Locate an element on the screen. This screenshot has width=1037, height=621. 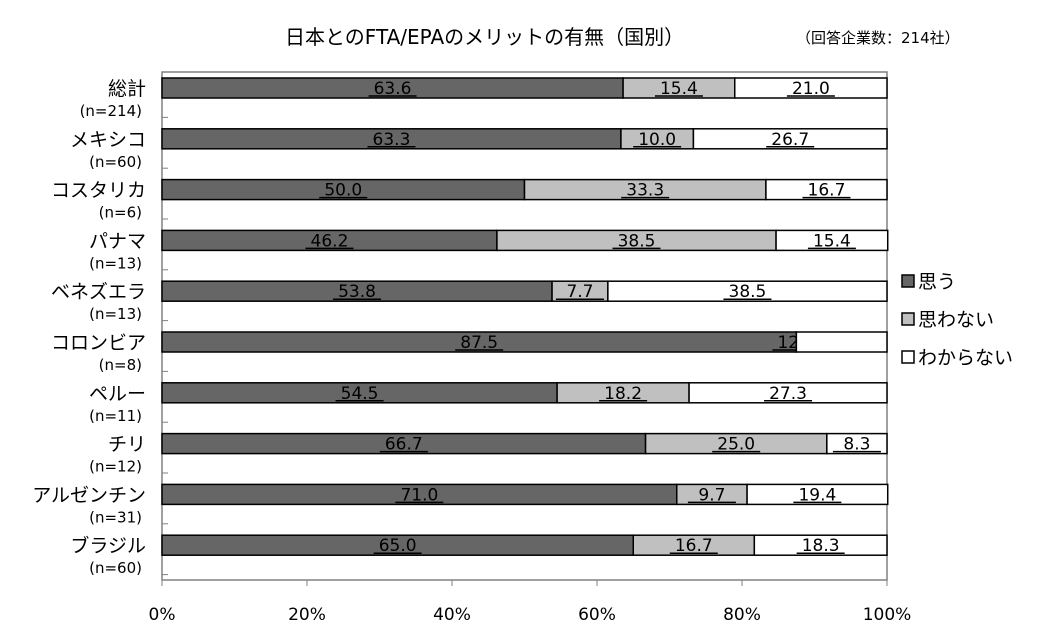
data-label: 21.0 is located at coordinates (811, 89).